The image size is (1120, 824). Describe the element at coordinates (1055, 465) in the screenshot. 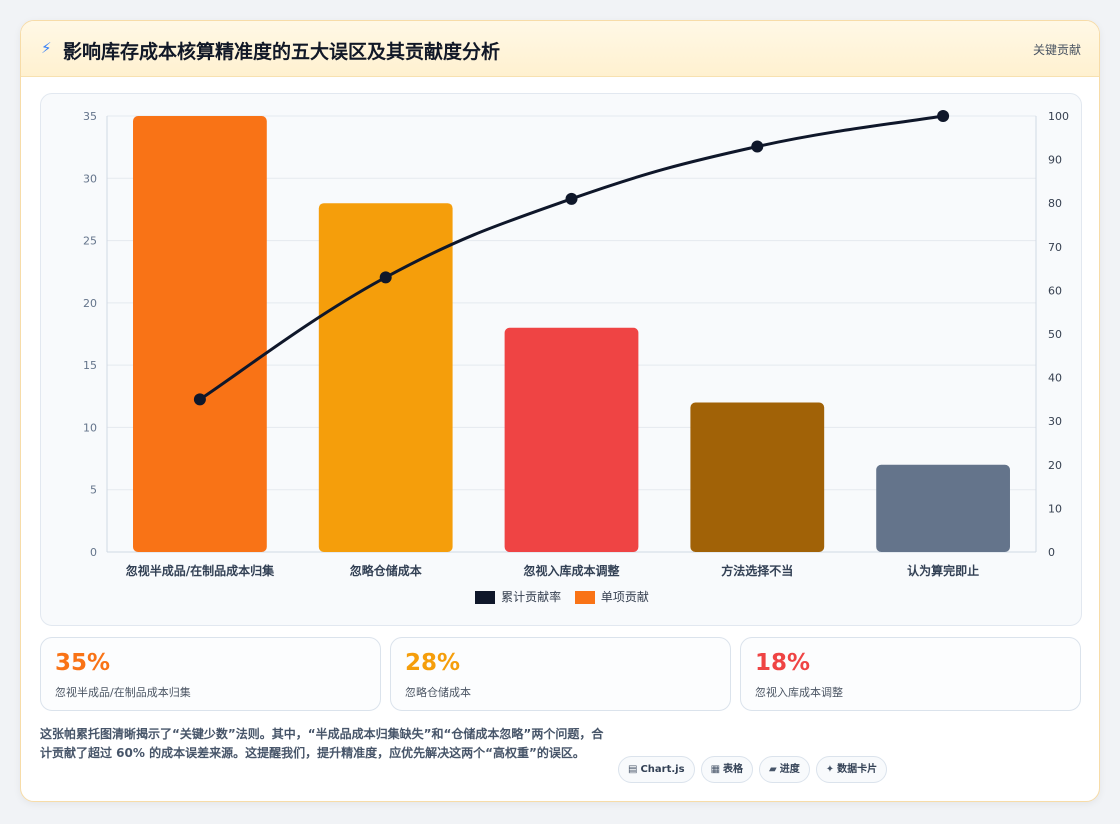

I see `y-right-tick-label: 20` at that location.